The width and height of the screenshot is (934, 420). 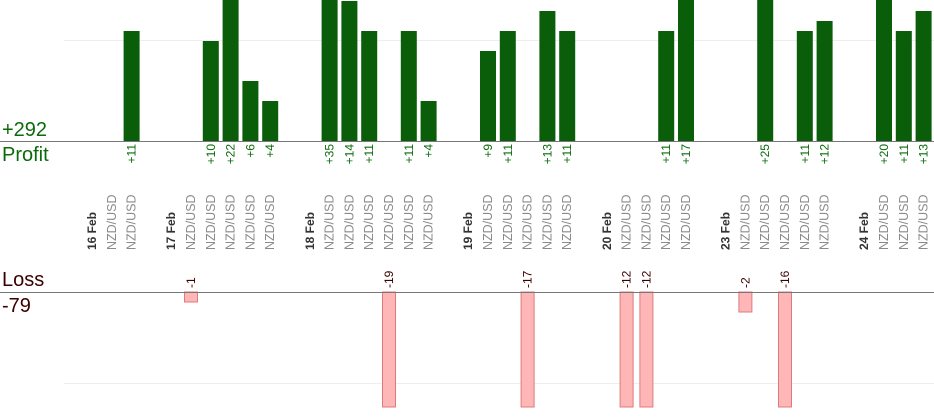 What do you see at coordinates (686, 154) in the screenshot?
I see `profit-value-label: +17` at bounding box center [686, 154].